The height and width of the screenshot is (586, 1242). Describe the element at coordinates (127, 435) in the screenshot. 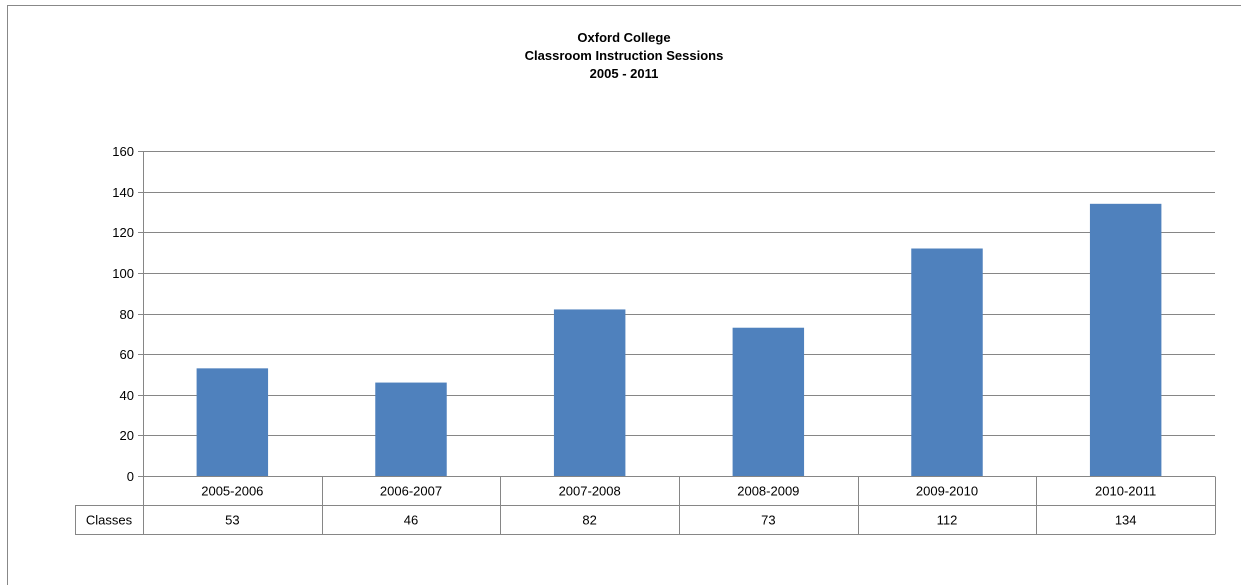

I see `y-tick-label: 20` at that location.